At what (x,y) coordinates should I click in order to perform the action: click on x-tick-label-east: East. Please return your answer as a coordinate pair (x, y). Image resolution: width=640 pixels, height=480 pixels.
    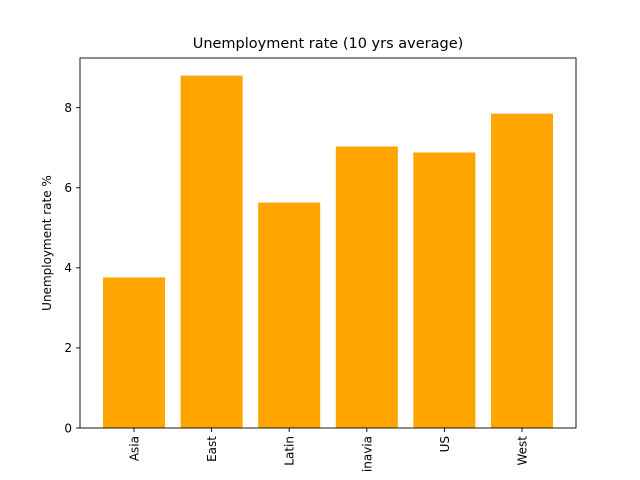
    Looking at the image, I should click on (212, 449).